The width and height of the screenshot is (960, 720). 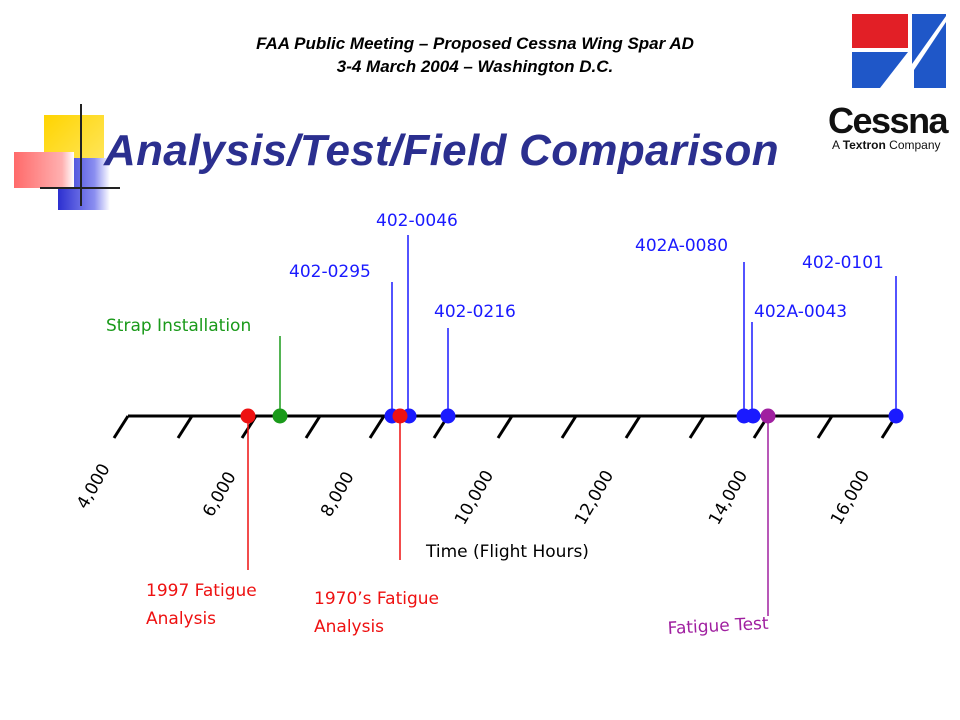 I want to click on marker-strap-installation, so click(x=280, y=416).